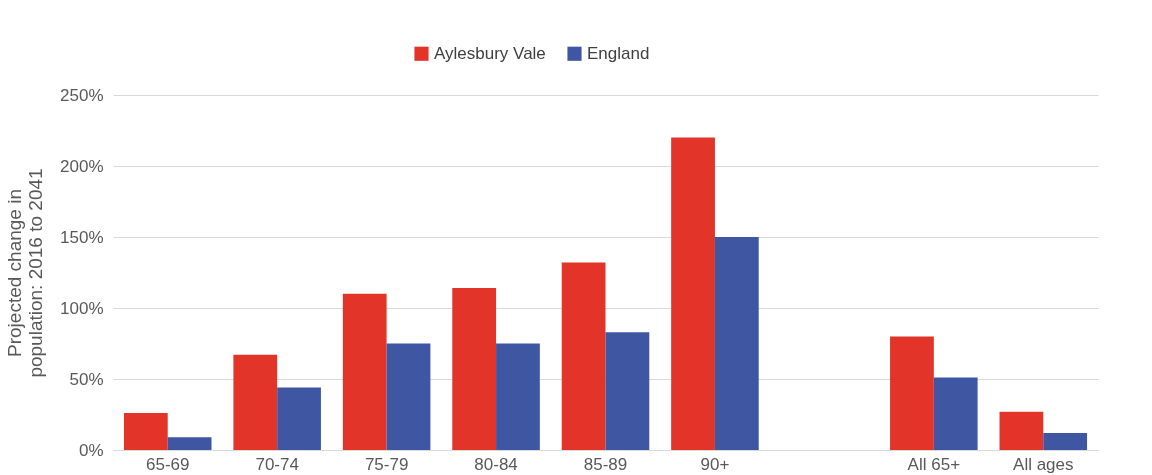  Describe the element at coordinates (82, 308) in the screenshot. I see `y-tick-label: 100%` at that location.